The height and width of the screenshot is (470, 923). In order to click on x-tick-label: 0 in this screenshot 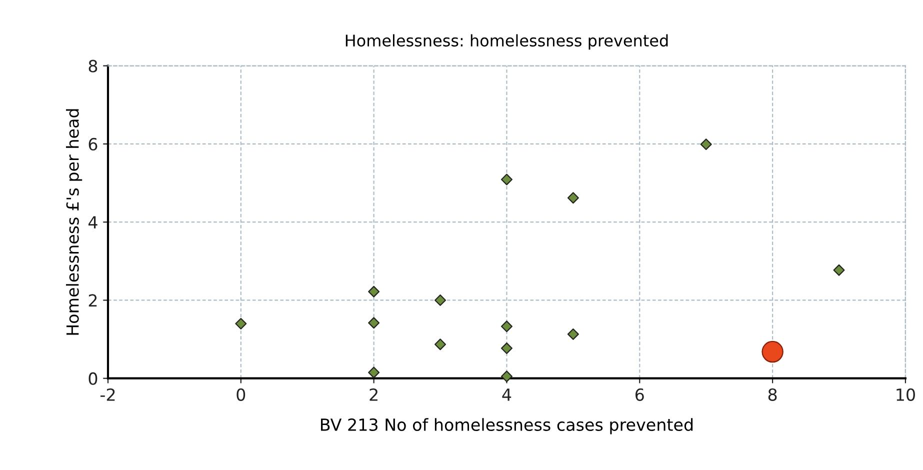, I will do `click(241, 394)`.